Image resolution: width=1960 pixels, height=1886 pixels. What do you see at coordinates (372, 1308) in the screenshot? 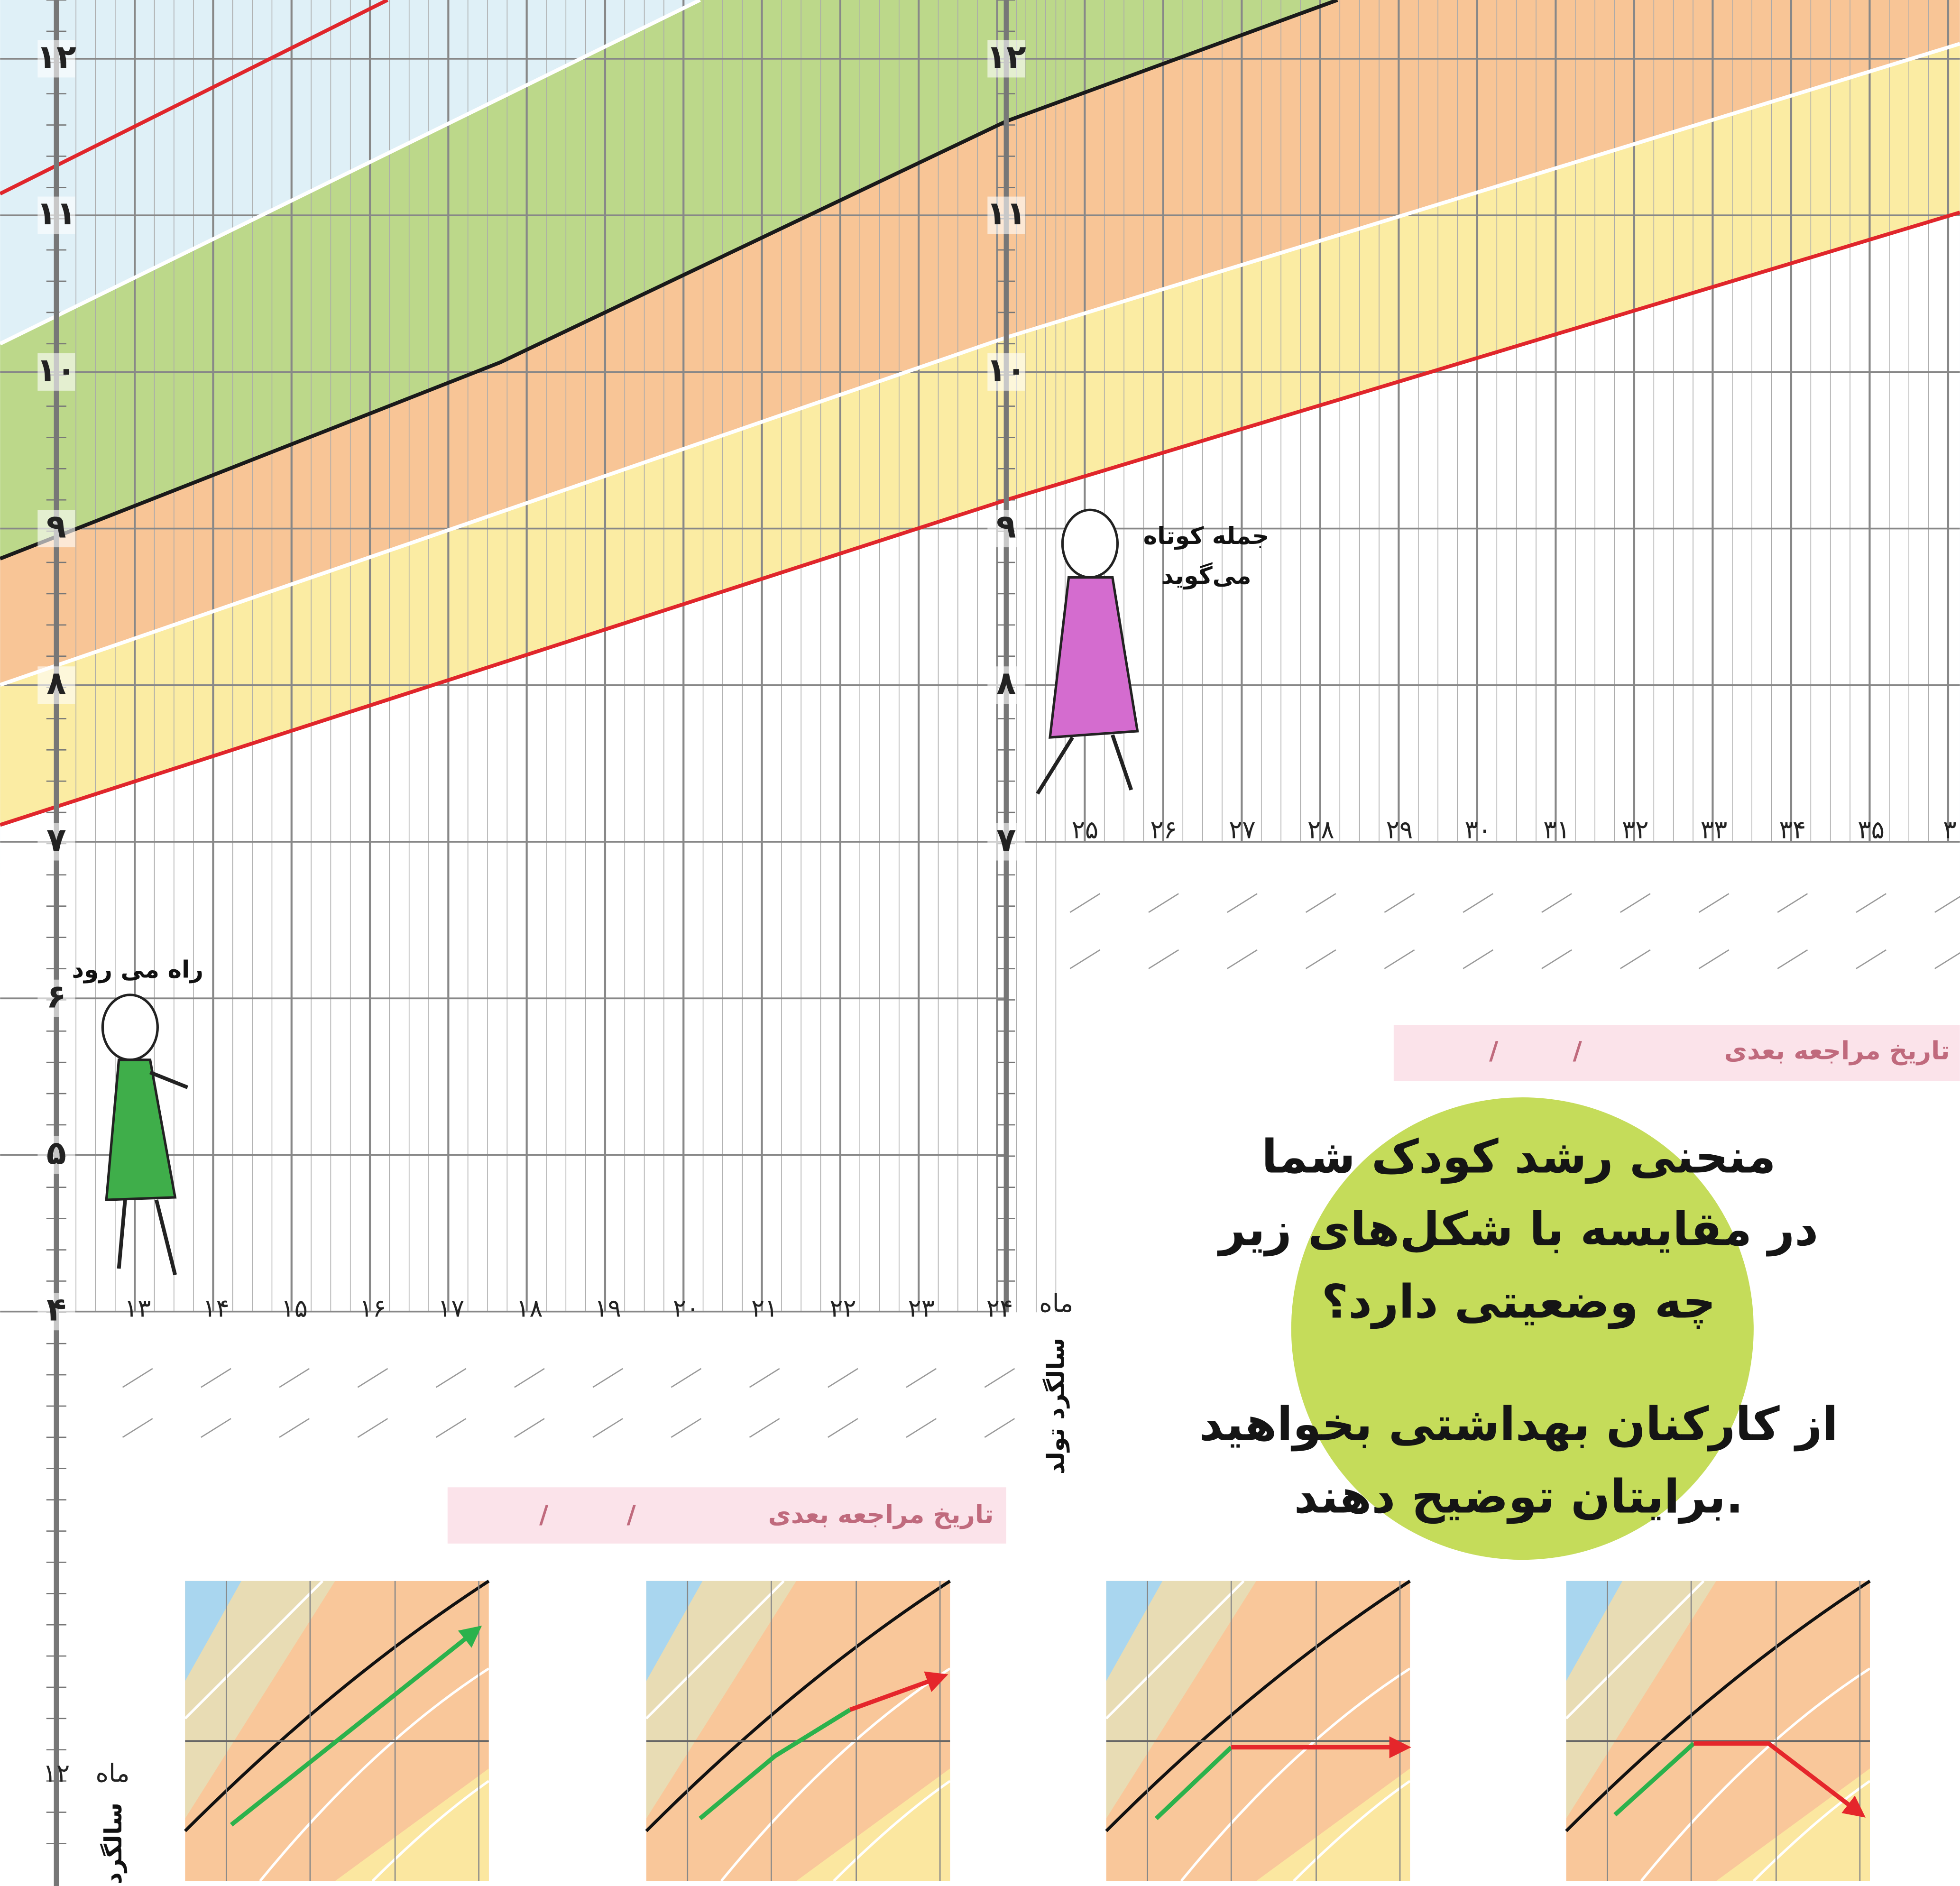
I see `x-label: ۱۶` at bounding box center [372, 1308].